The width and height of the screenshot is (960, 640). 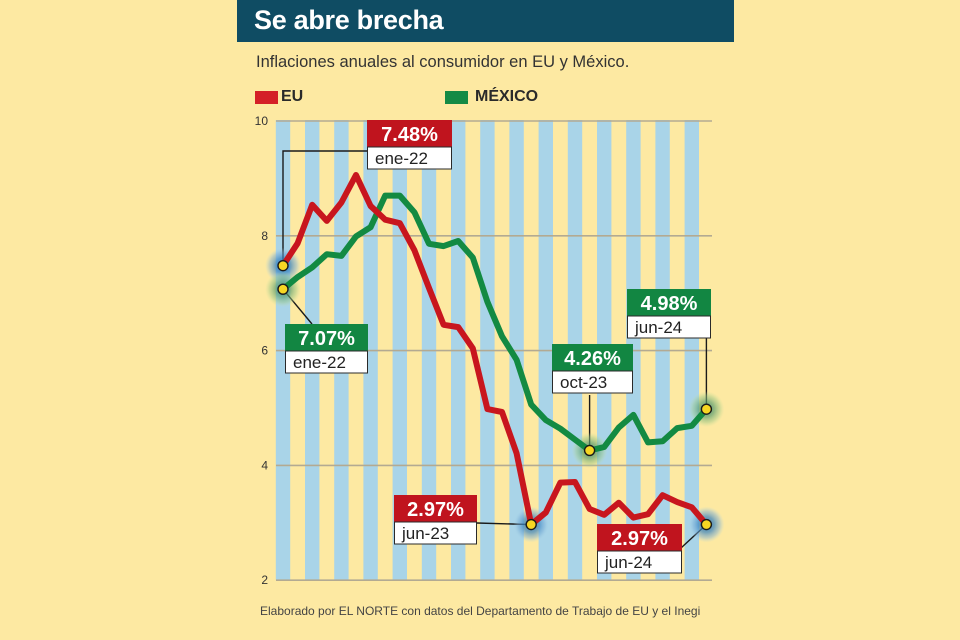 I want to click on annotation-box: 4.26% oct-23, so click(x=592, y=369).